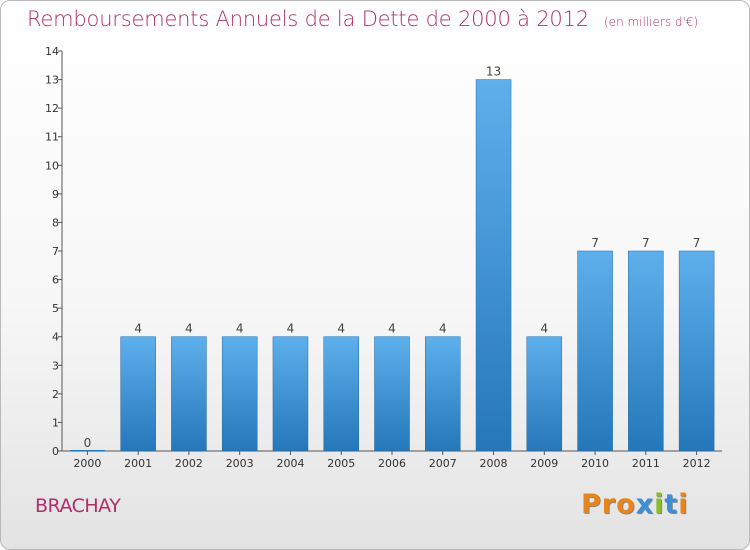 The image size is (750, 550). I want to click on x-tick-label: 2001, so click(138, 463).